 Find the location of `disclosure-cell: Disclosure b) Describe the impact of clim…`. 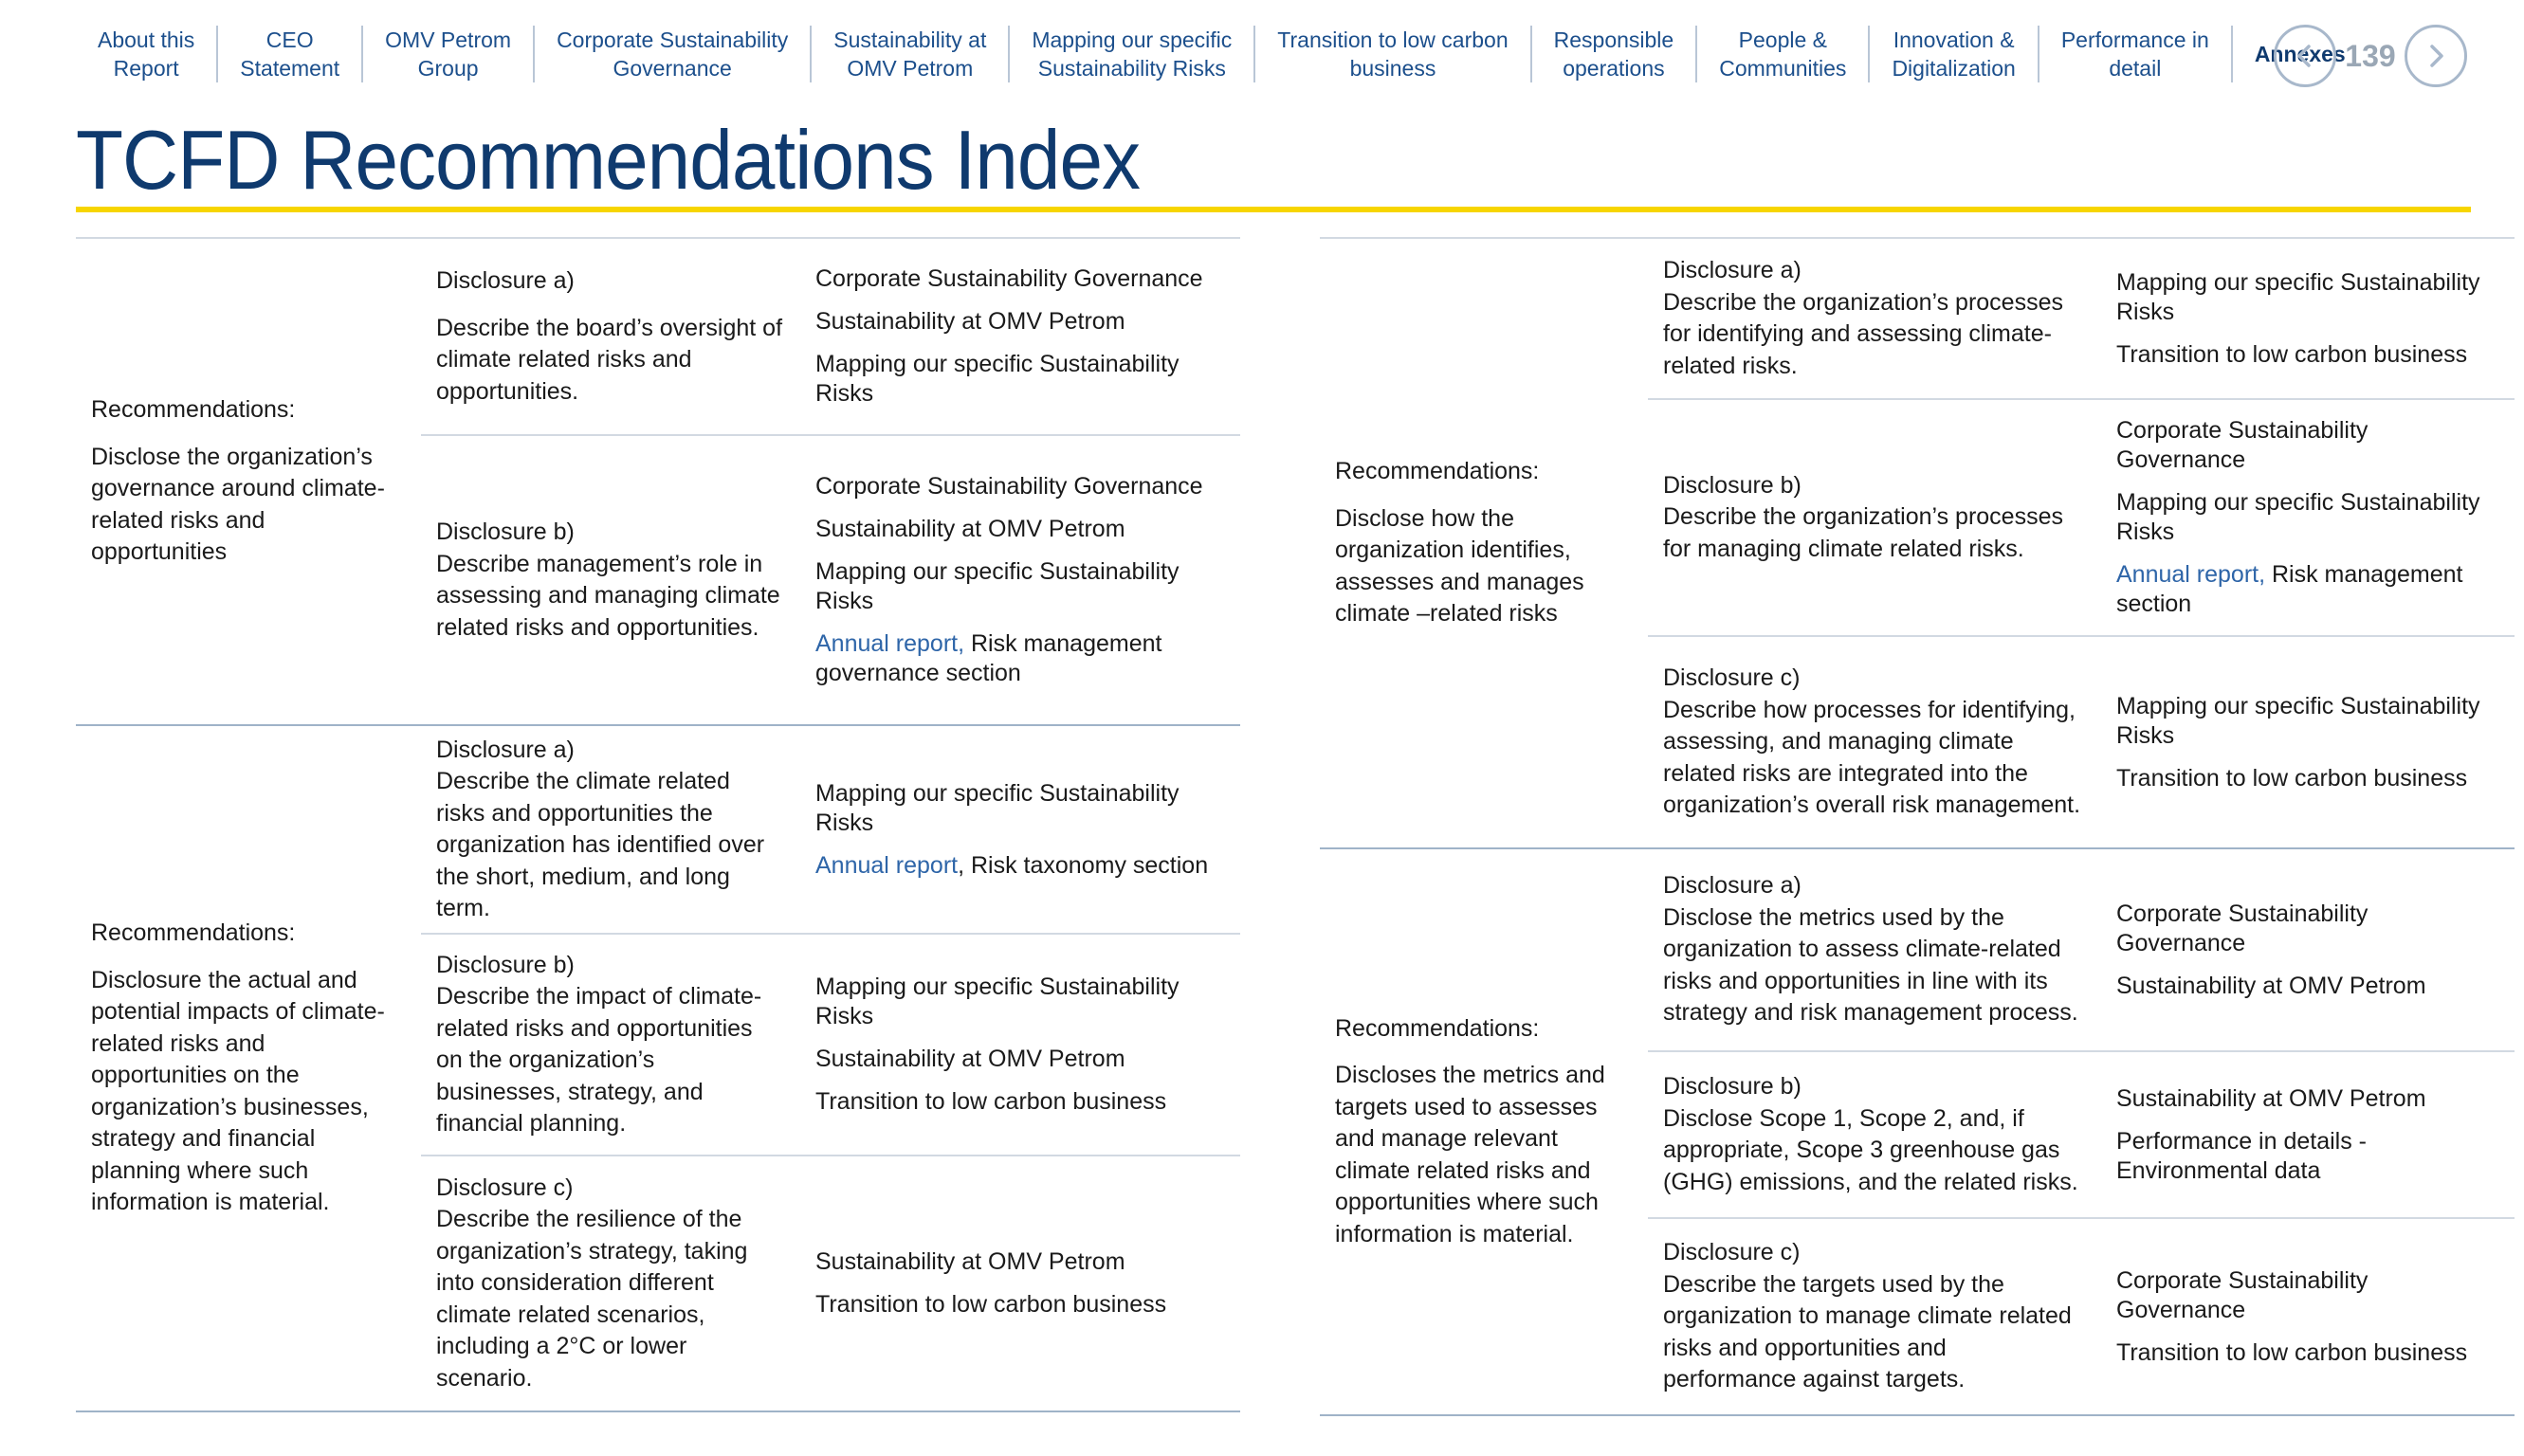

disclosure-cell: Disclosure b) Describe the impact of clim… is located at coordinates (610, 1045).